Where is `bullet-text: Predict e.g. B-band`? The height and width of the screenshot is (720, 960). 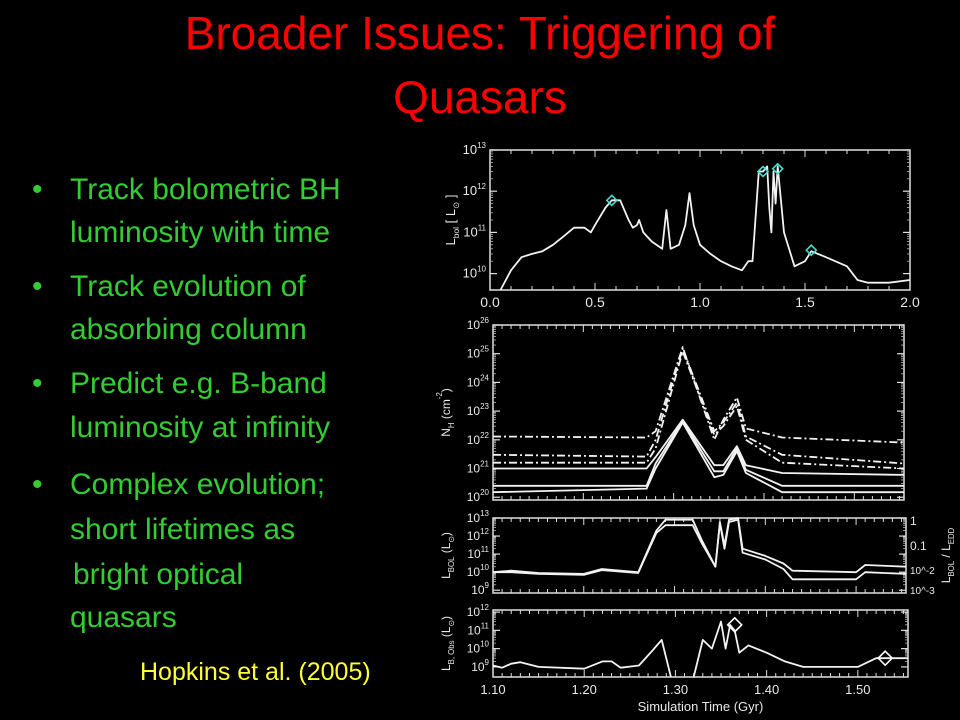
bullet-text: Predict e.g. B-band is located at coordinates (198, 383).